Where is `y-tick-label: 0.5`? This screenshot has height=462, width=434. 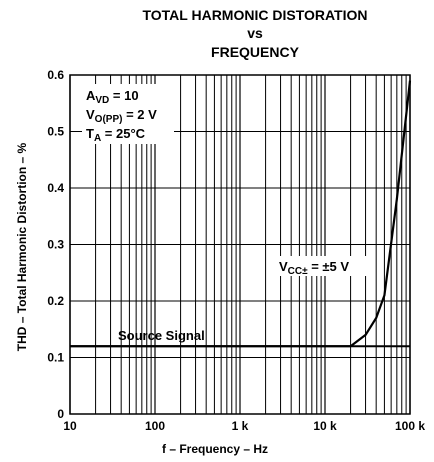 y-tick-label: 0.5 is located at coordinates (55, 132).